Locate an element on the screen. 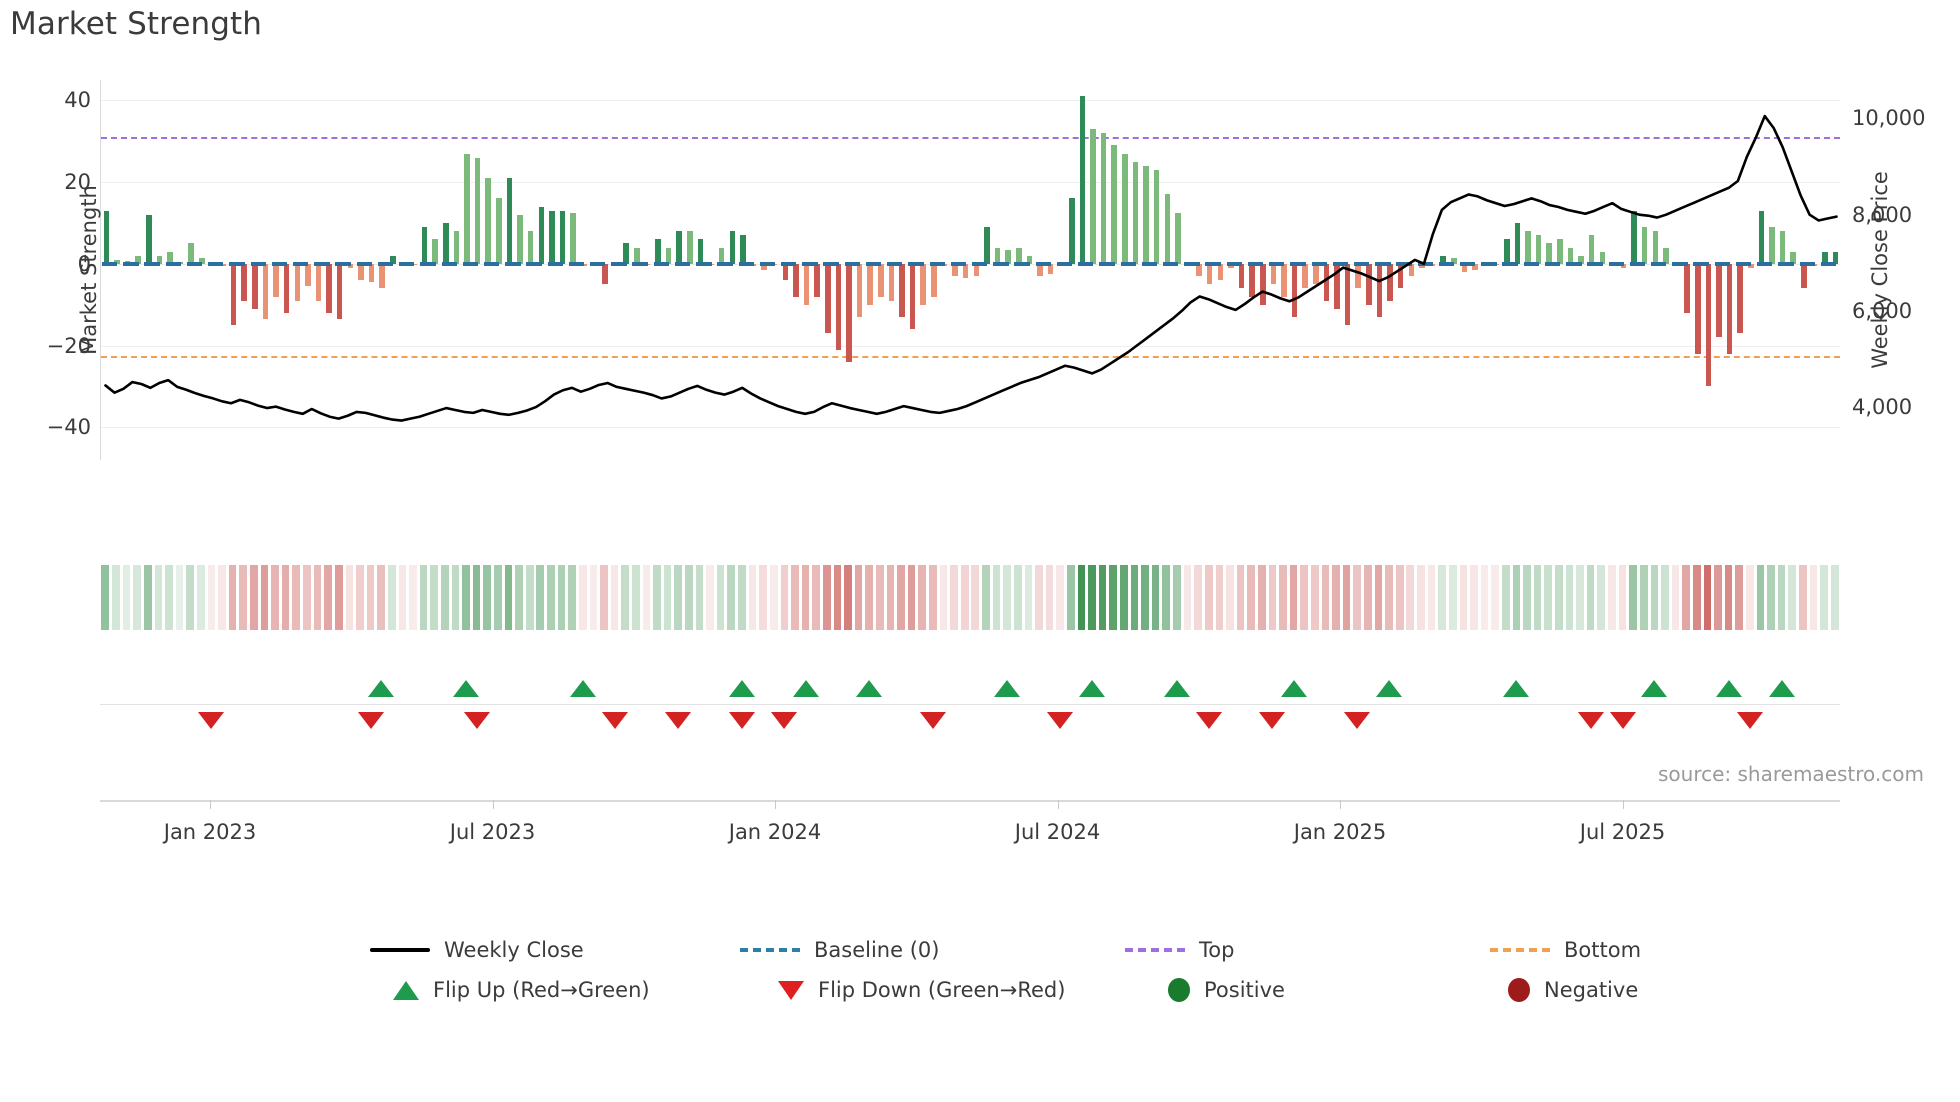 This screenshot has height=1102, width=1960. legend-item-label: Baseline (0) is located at coordinates (877, 950).